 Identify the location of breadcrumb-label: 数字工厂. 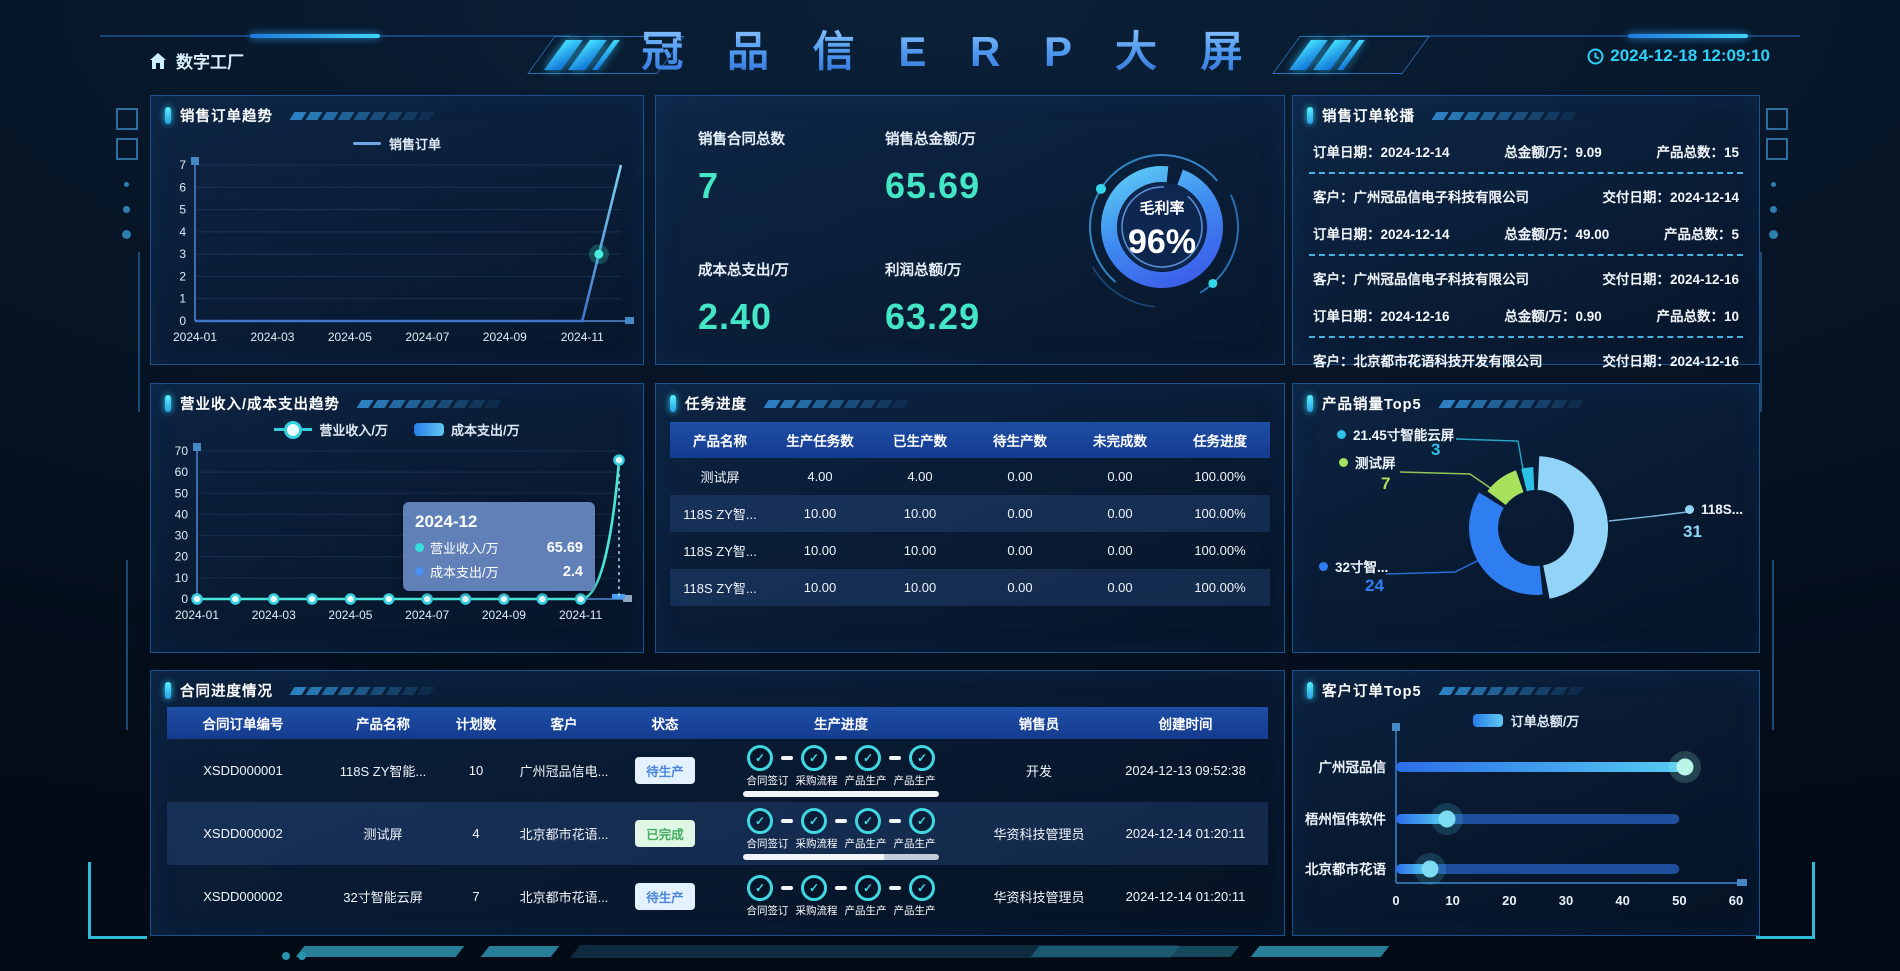
(210, 62).